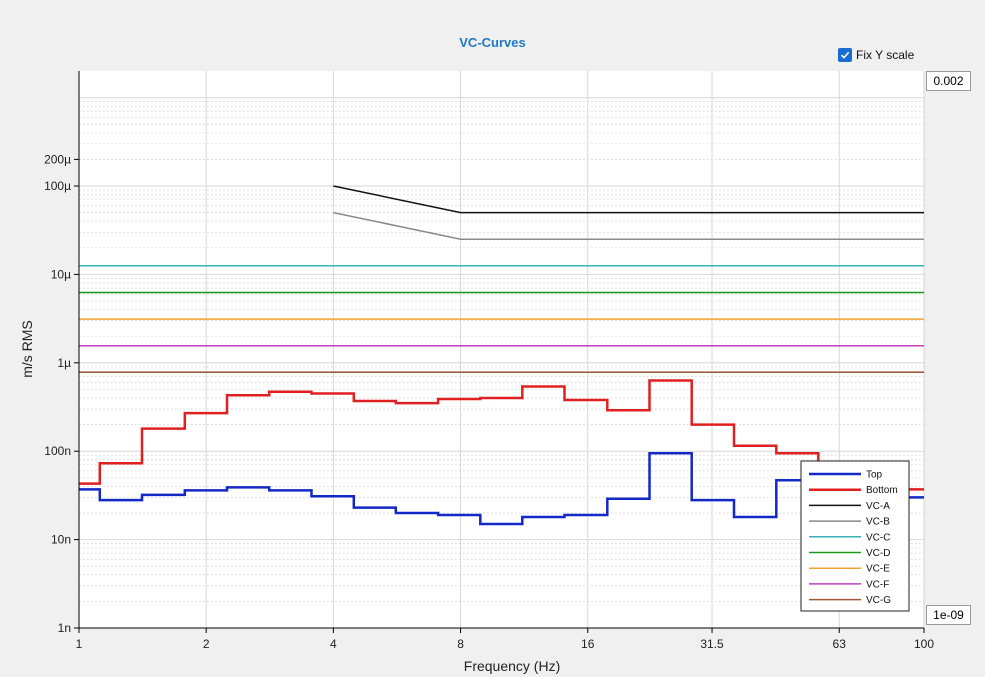  Describe the element at coordinates (878, 569) in the screenshot. I see `legend-label: VC-E` at that location.